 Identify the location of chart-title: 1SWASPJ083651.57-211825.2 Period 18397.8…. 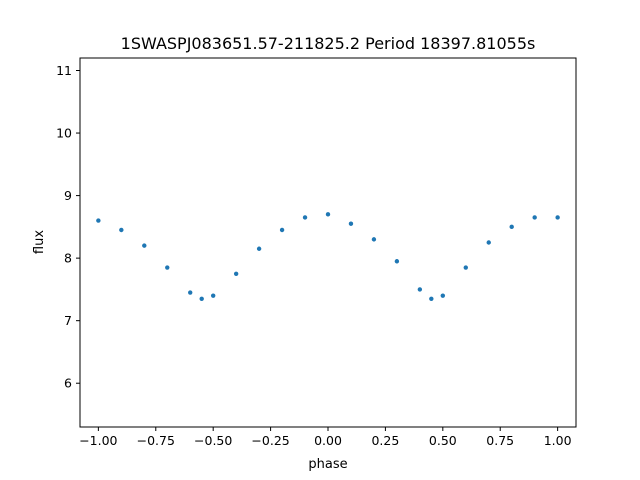
(328, 43).